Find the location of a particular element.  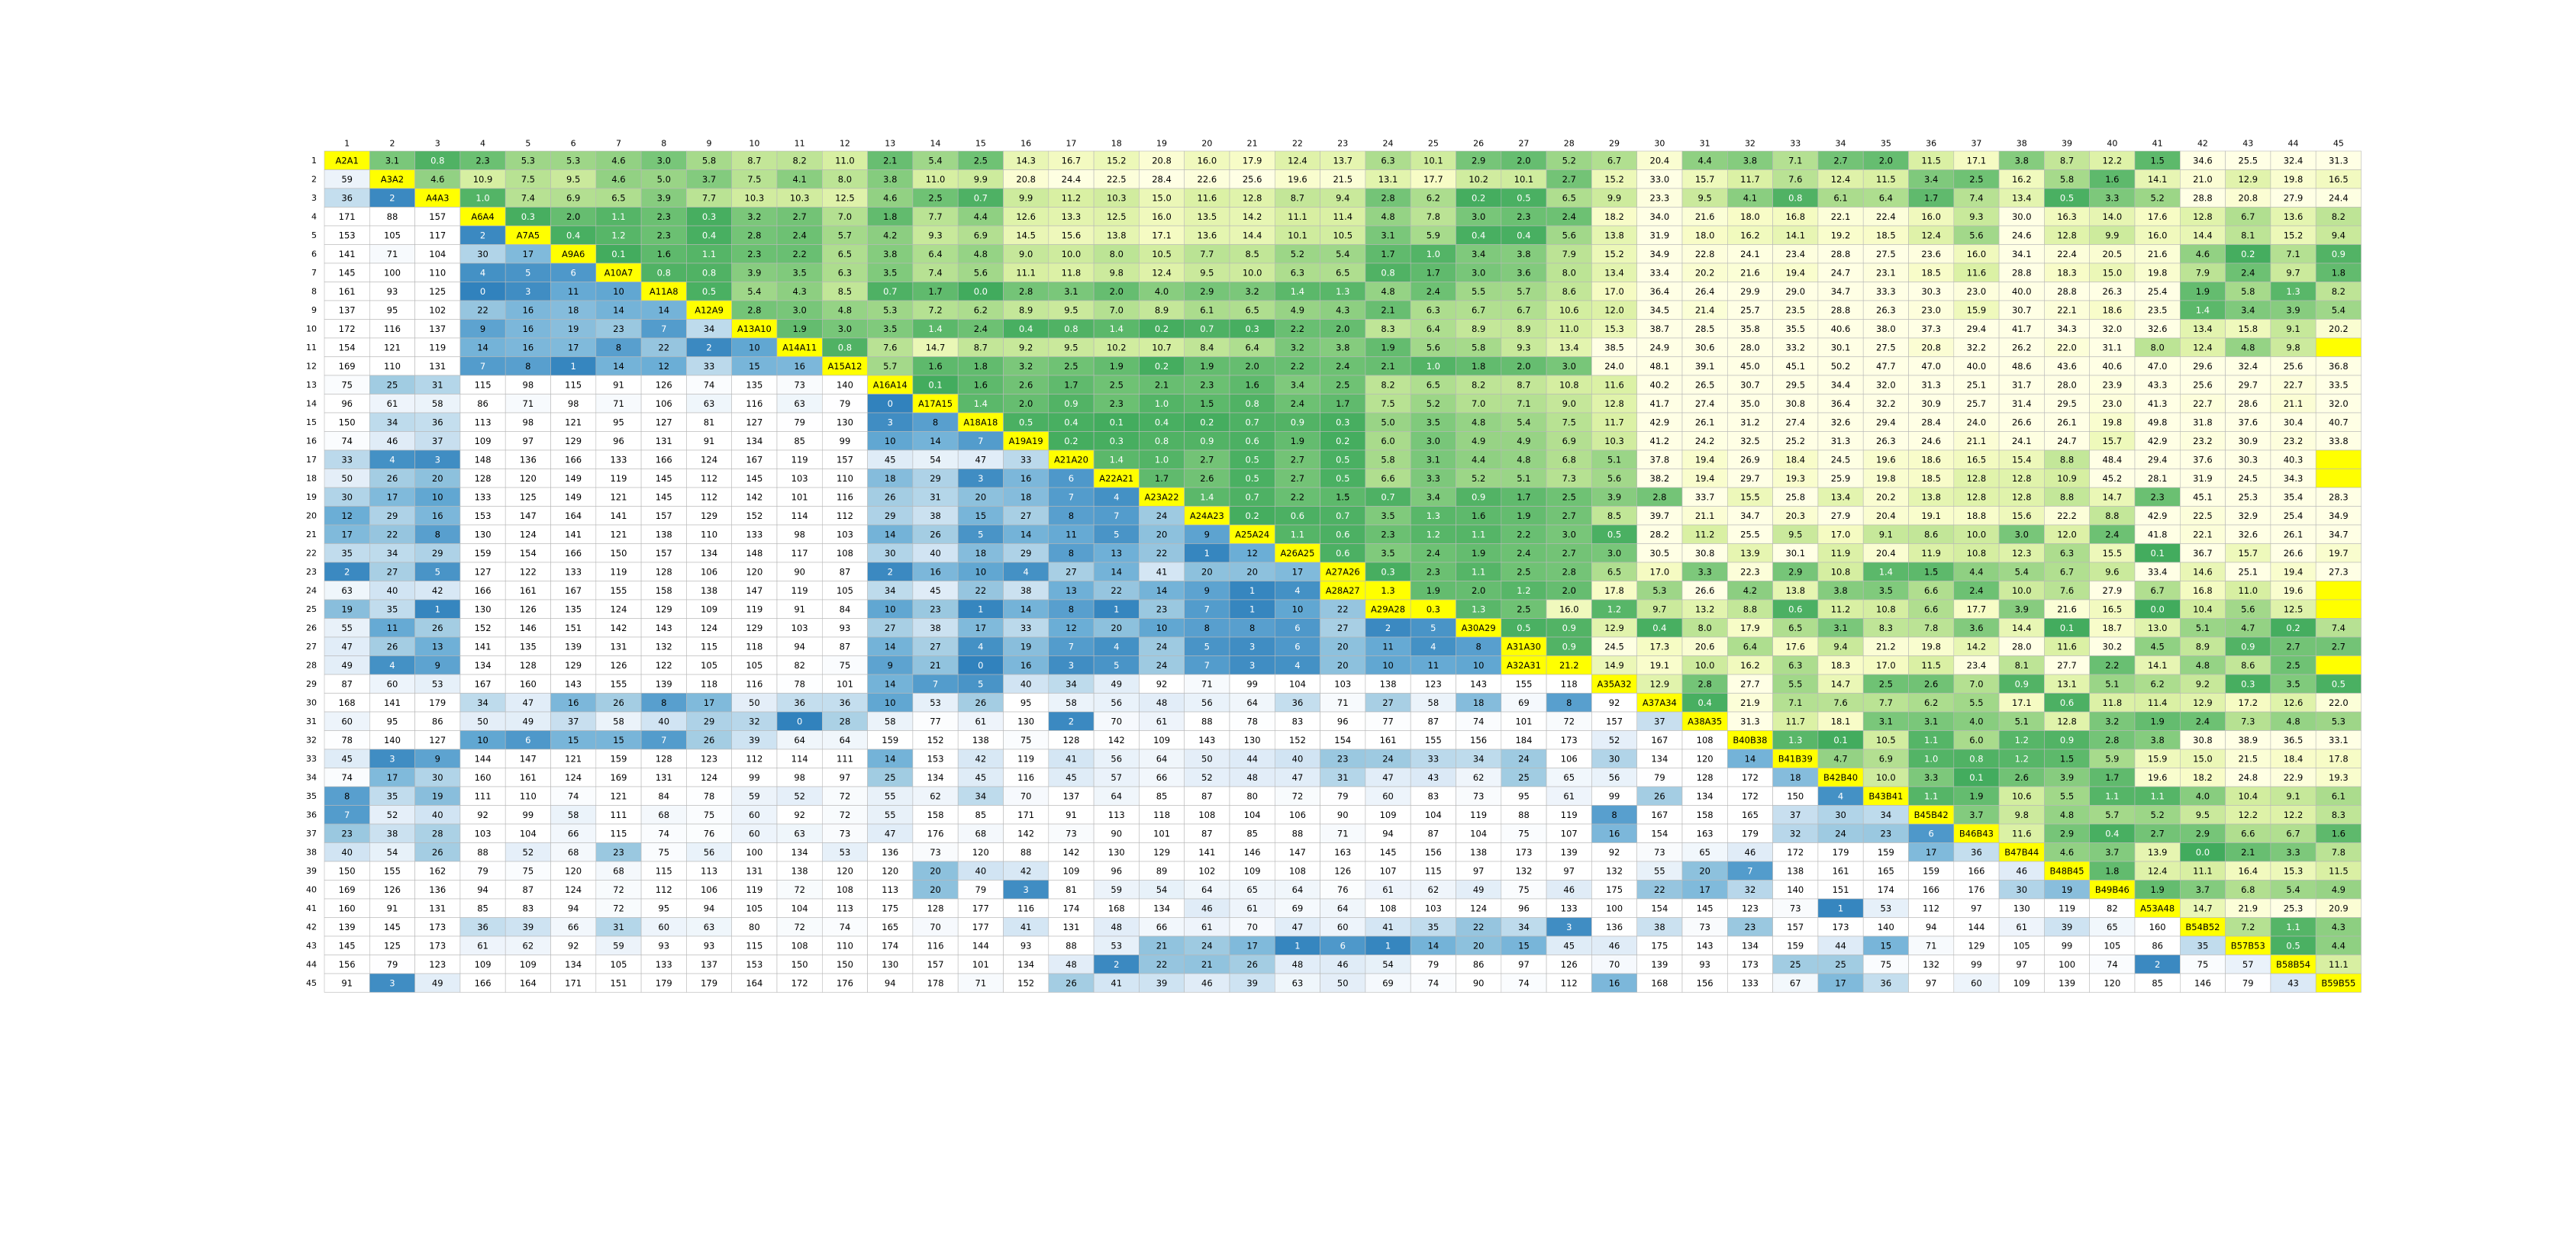

cell-value-label: 5.8 is located at coordinates (1388, 460).